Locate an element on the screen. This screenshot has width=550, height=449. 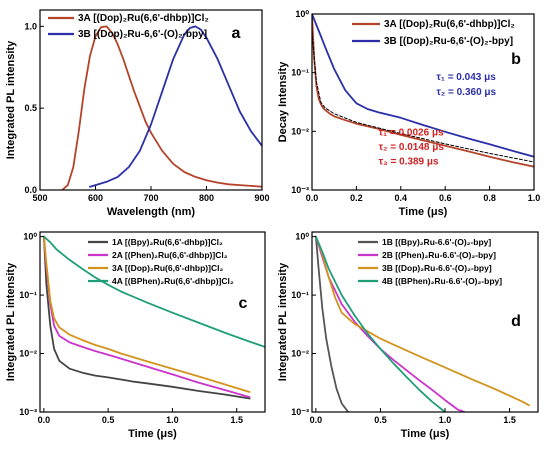
legend-entry-b-1: 3B [(Dop)₂Ru-6,6'-(O)₂-bpy] is located at coordinates (448, 41).